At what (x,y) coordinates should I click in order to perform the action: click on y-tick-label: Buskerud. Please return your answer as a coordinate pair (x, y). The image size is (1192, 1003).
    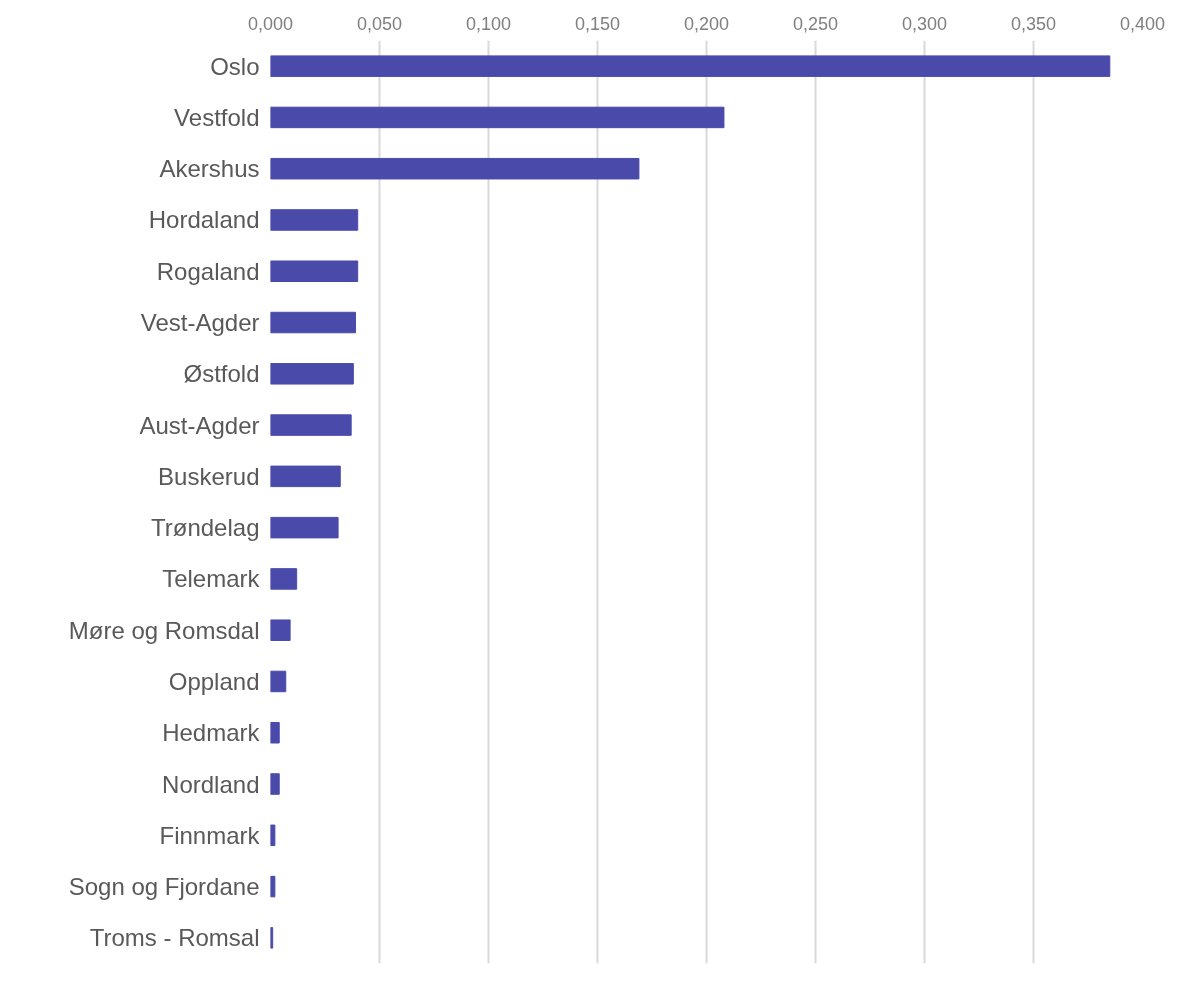
    Looking at the image, I should click on (209, 476).